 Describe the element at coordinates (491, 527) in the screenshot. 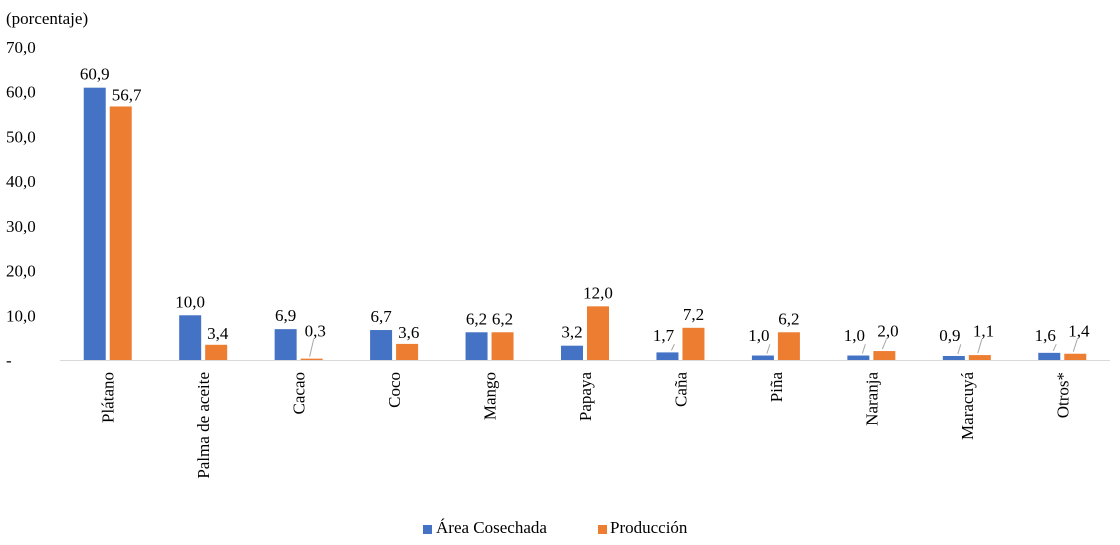

I see `legend-label-area-cosechada: Área Cosechada` at that location.